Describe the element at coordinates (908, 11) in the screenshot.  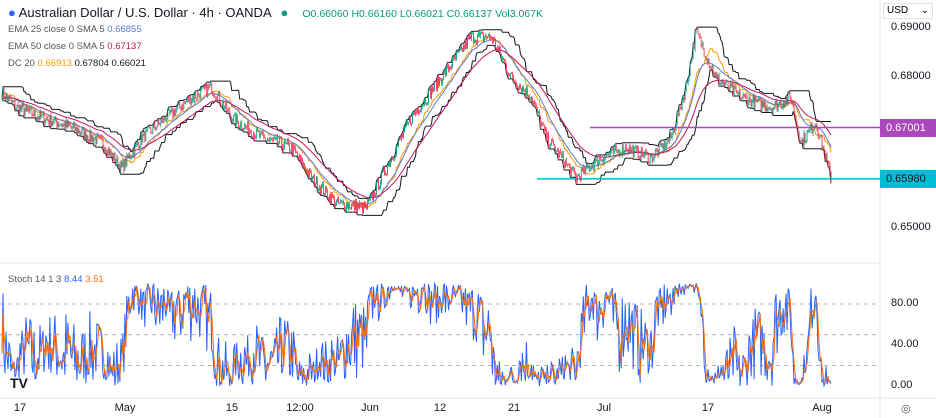
I see `currency-select: USD ⌄` at that location.